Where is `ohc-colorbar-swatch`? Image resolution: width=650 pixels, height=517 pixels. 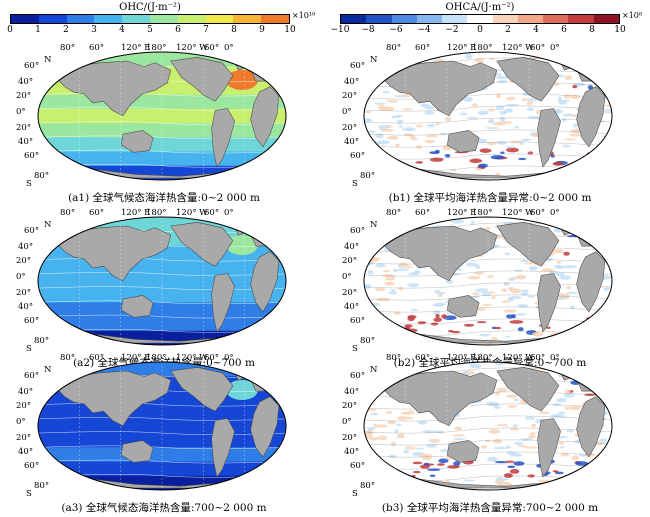 ohc-colorbar-swatch is located at coordinates (247, 19).